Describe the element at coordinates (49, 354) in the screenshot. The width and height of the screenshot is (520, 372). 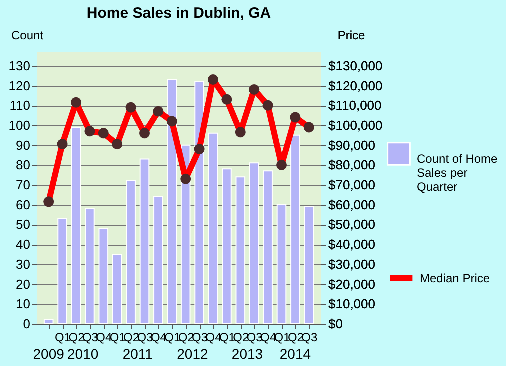
I see `text: 2009` at that location.